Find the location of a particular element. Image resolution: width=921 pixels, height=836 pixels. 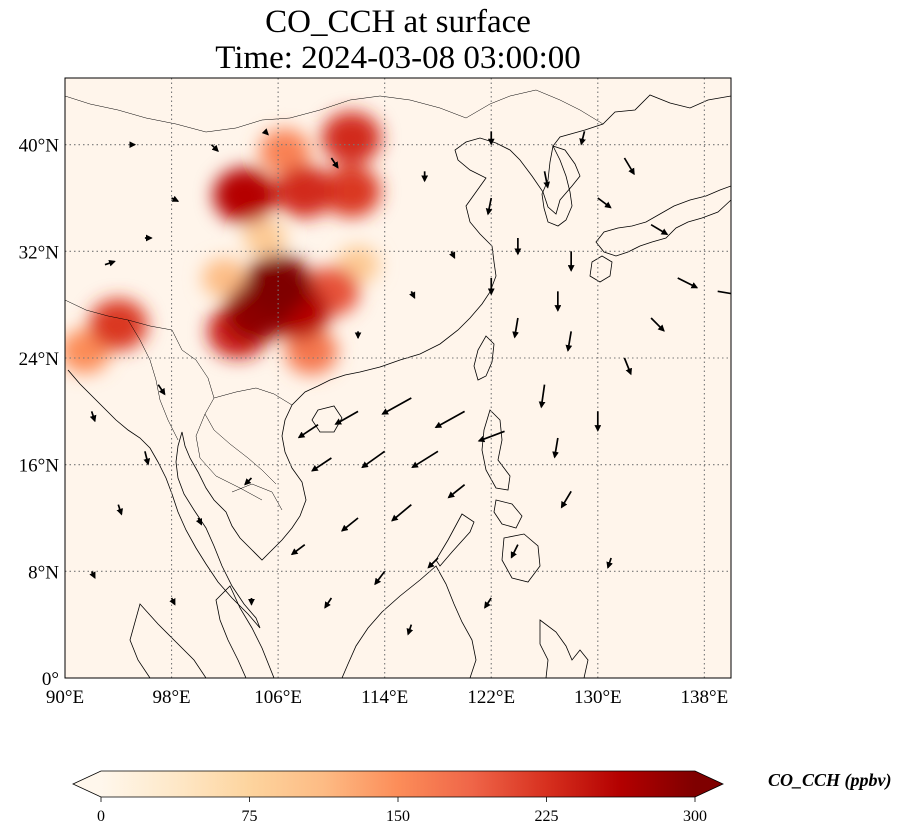

sulawesi-coastline is located at coordinates (564, 648).